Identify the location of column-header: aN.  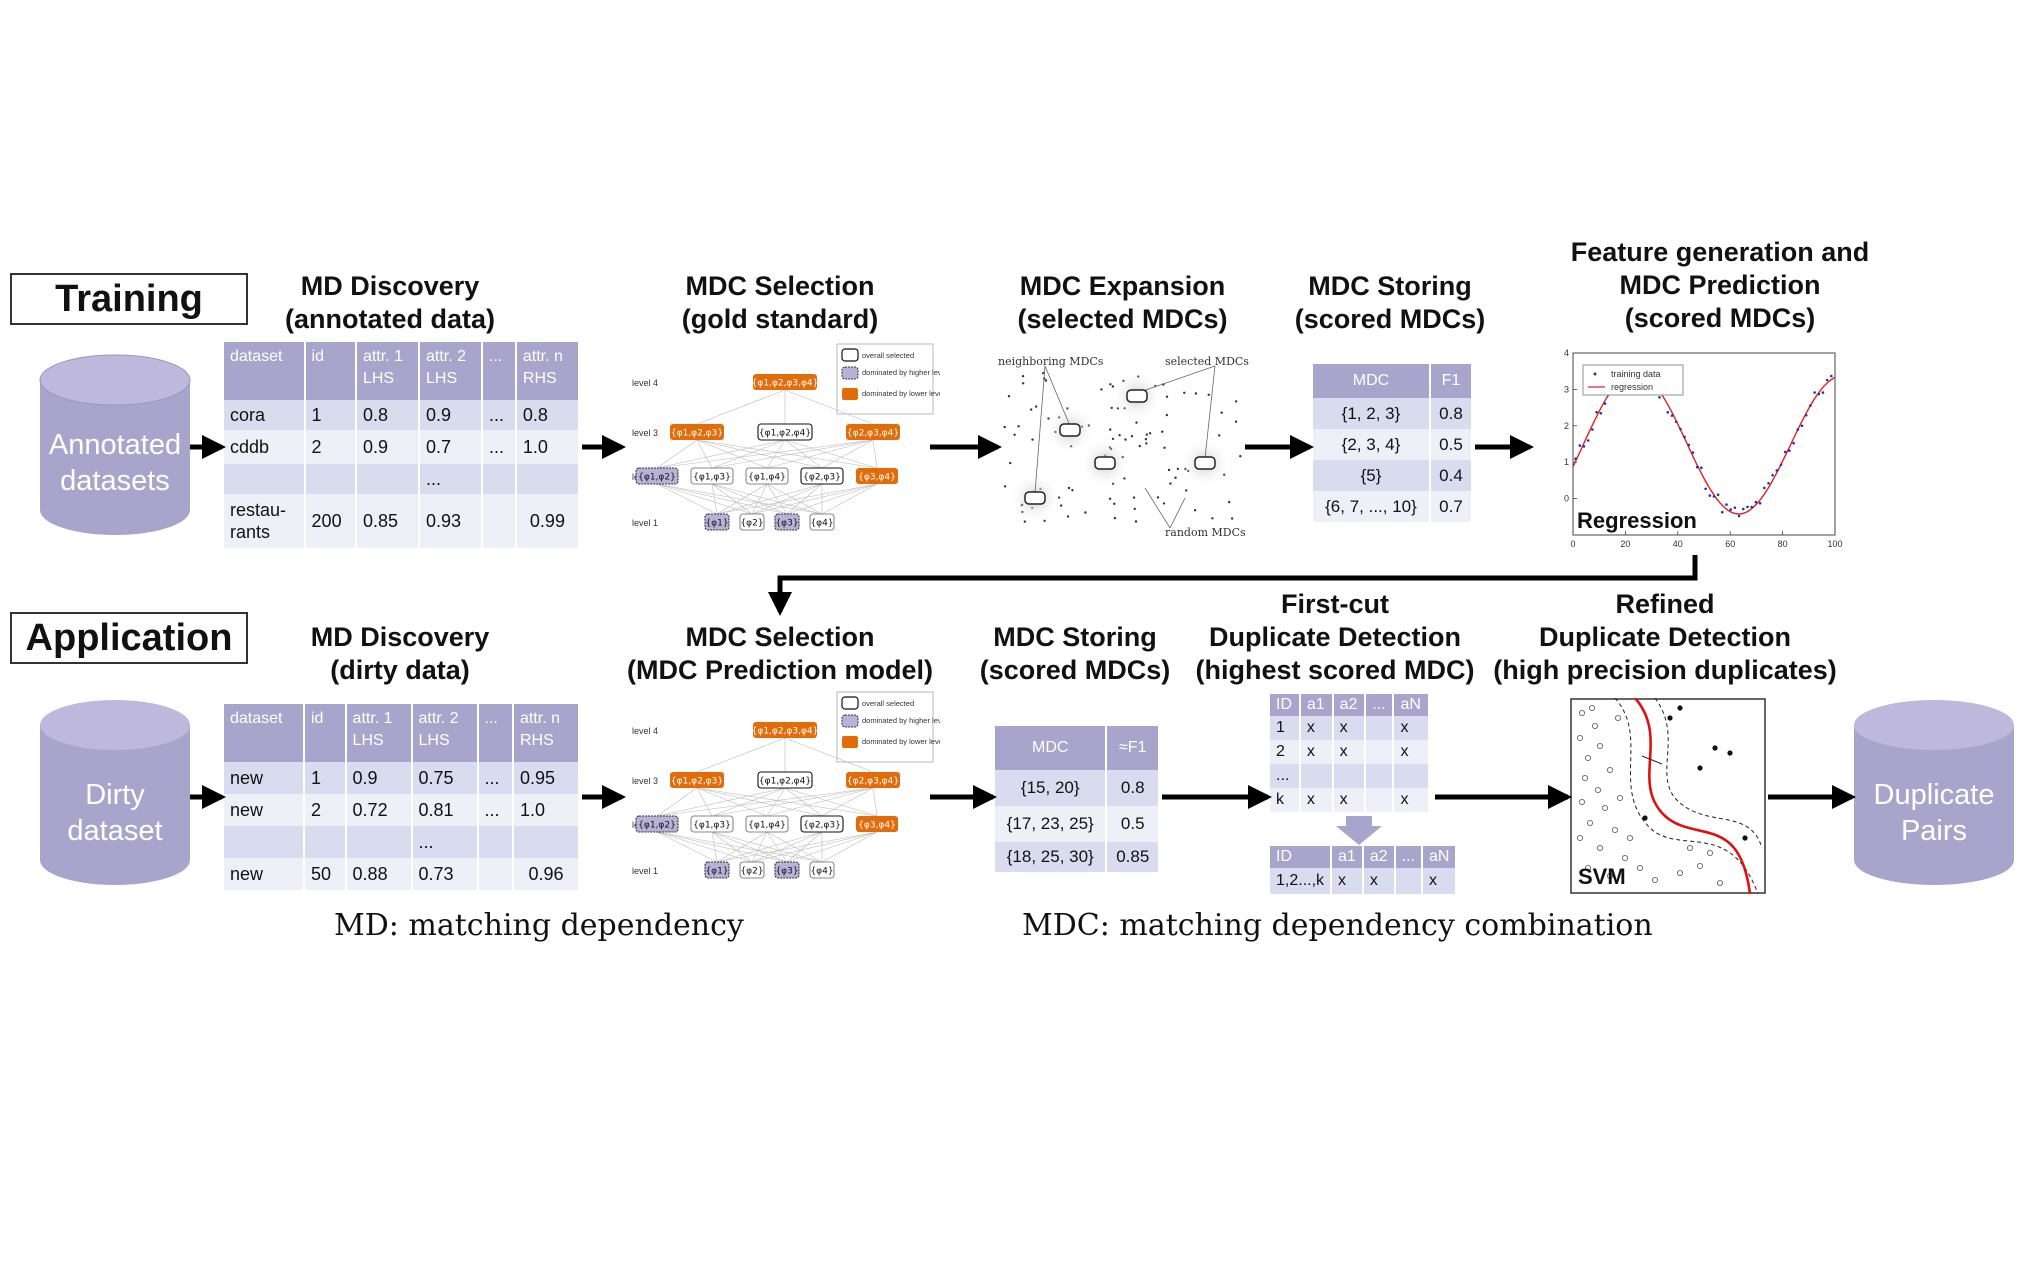
(1439, 857).